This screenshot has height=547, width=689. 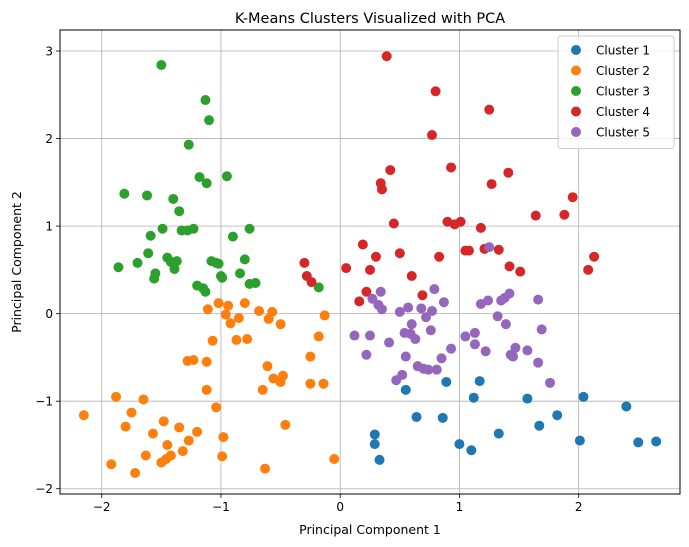 I want to click on x-tick-label: 2, so click(x=579, y=507).